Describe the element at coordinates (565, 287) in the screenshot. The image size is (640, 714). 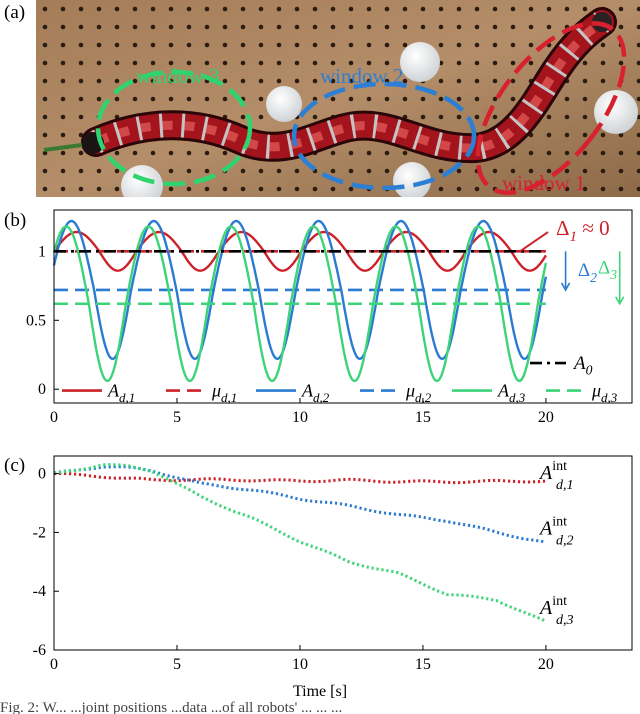
I see `delta-2-arrowhead` at that location.